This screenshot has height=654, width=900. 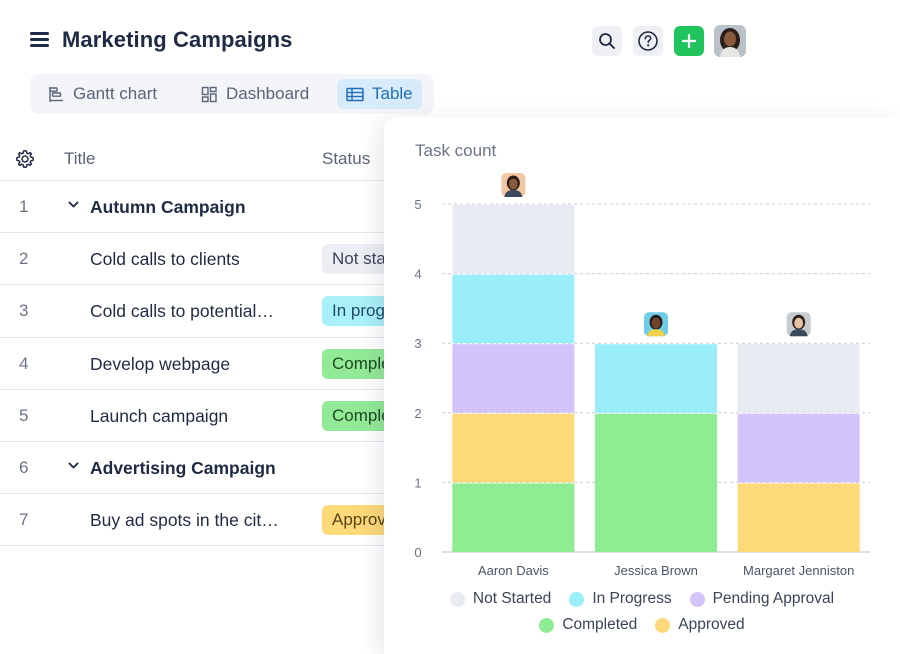 I want to click on gantt-icon, so click(x=56, y=94).